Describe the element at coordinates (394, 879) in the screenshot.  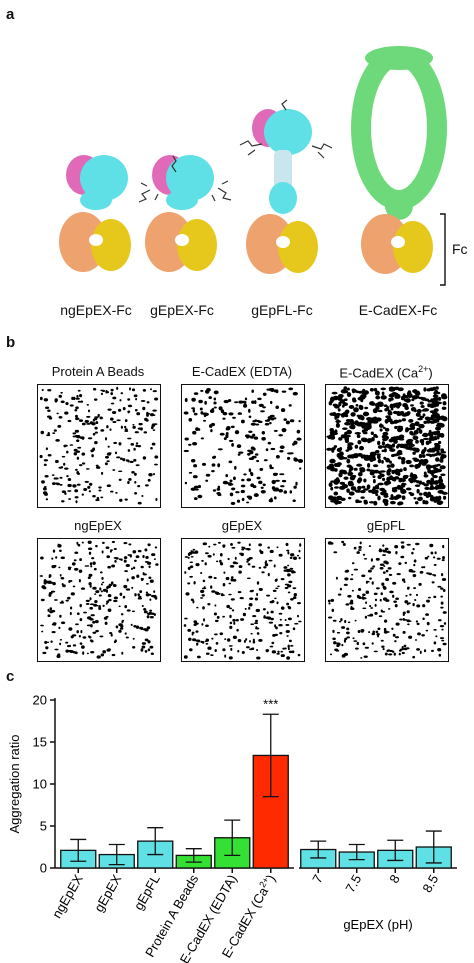
I see `x-tick-label: 8` at that location.